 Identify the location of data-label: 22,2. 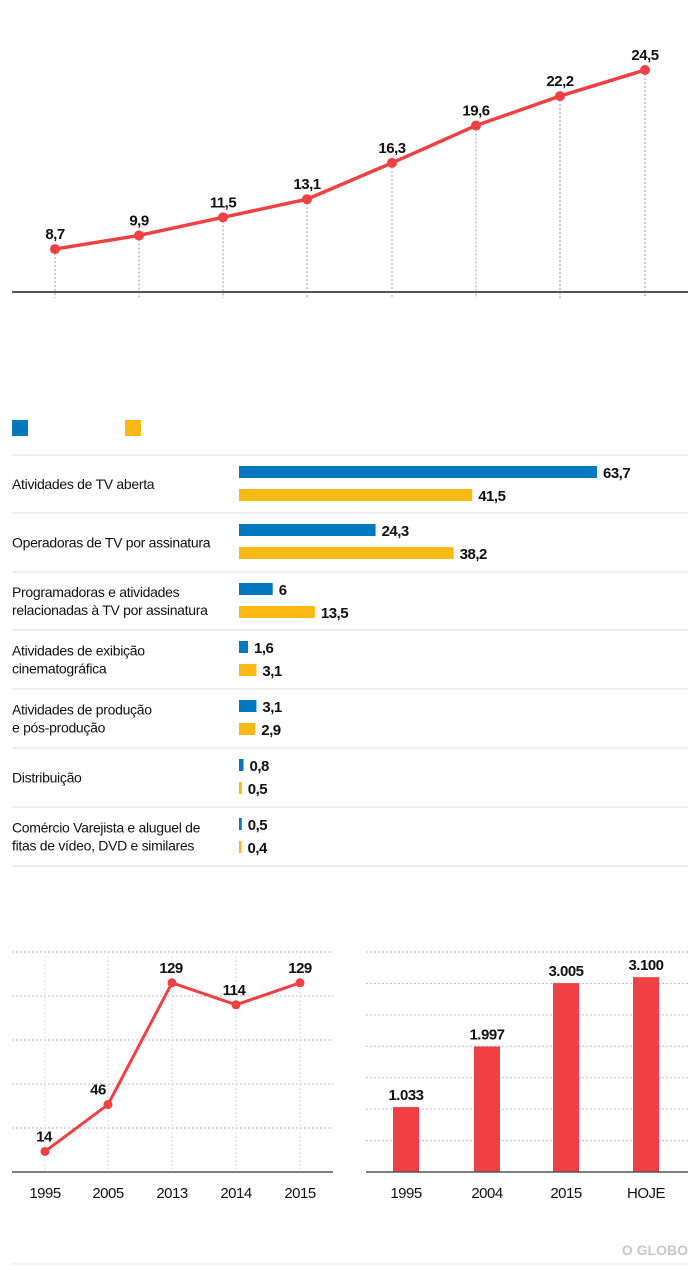
(559, 81).